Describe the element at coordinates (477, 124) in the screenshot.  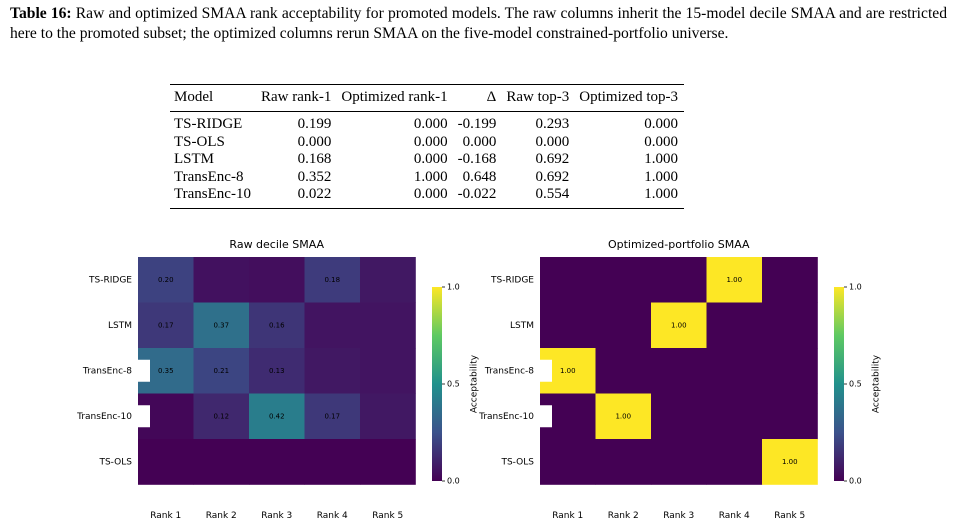
I see `table-cell: -0.199` at that location.